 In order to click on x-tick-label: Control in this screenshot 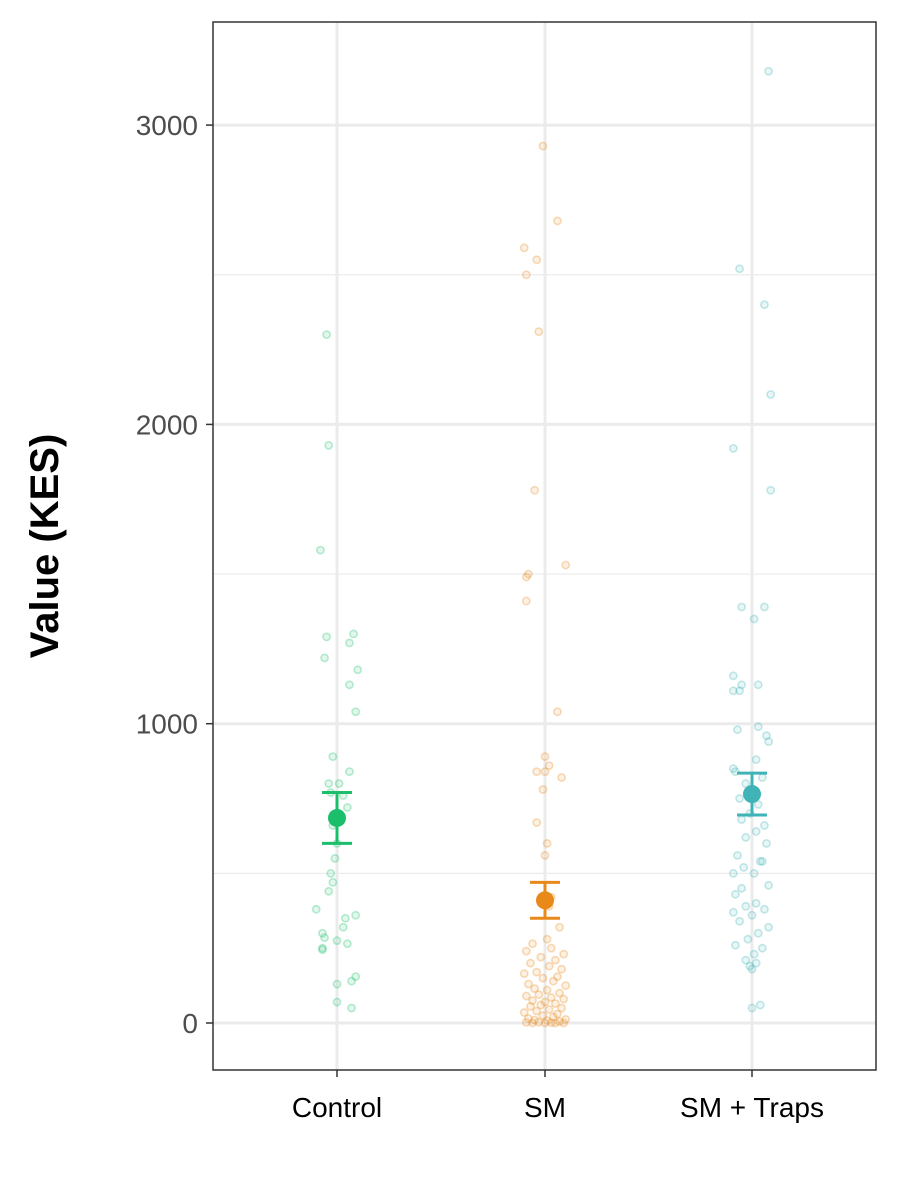, I will do `click(337, 1107)`.